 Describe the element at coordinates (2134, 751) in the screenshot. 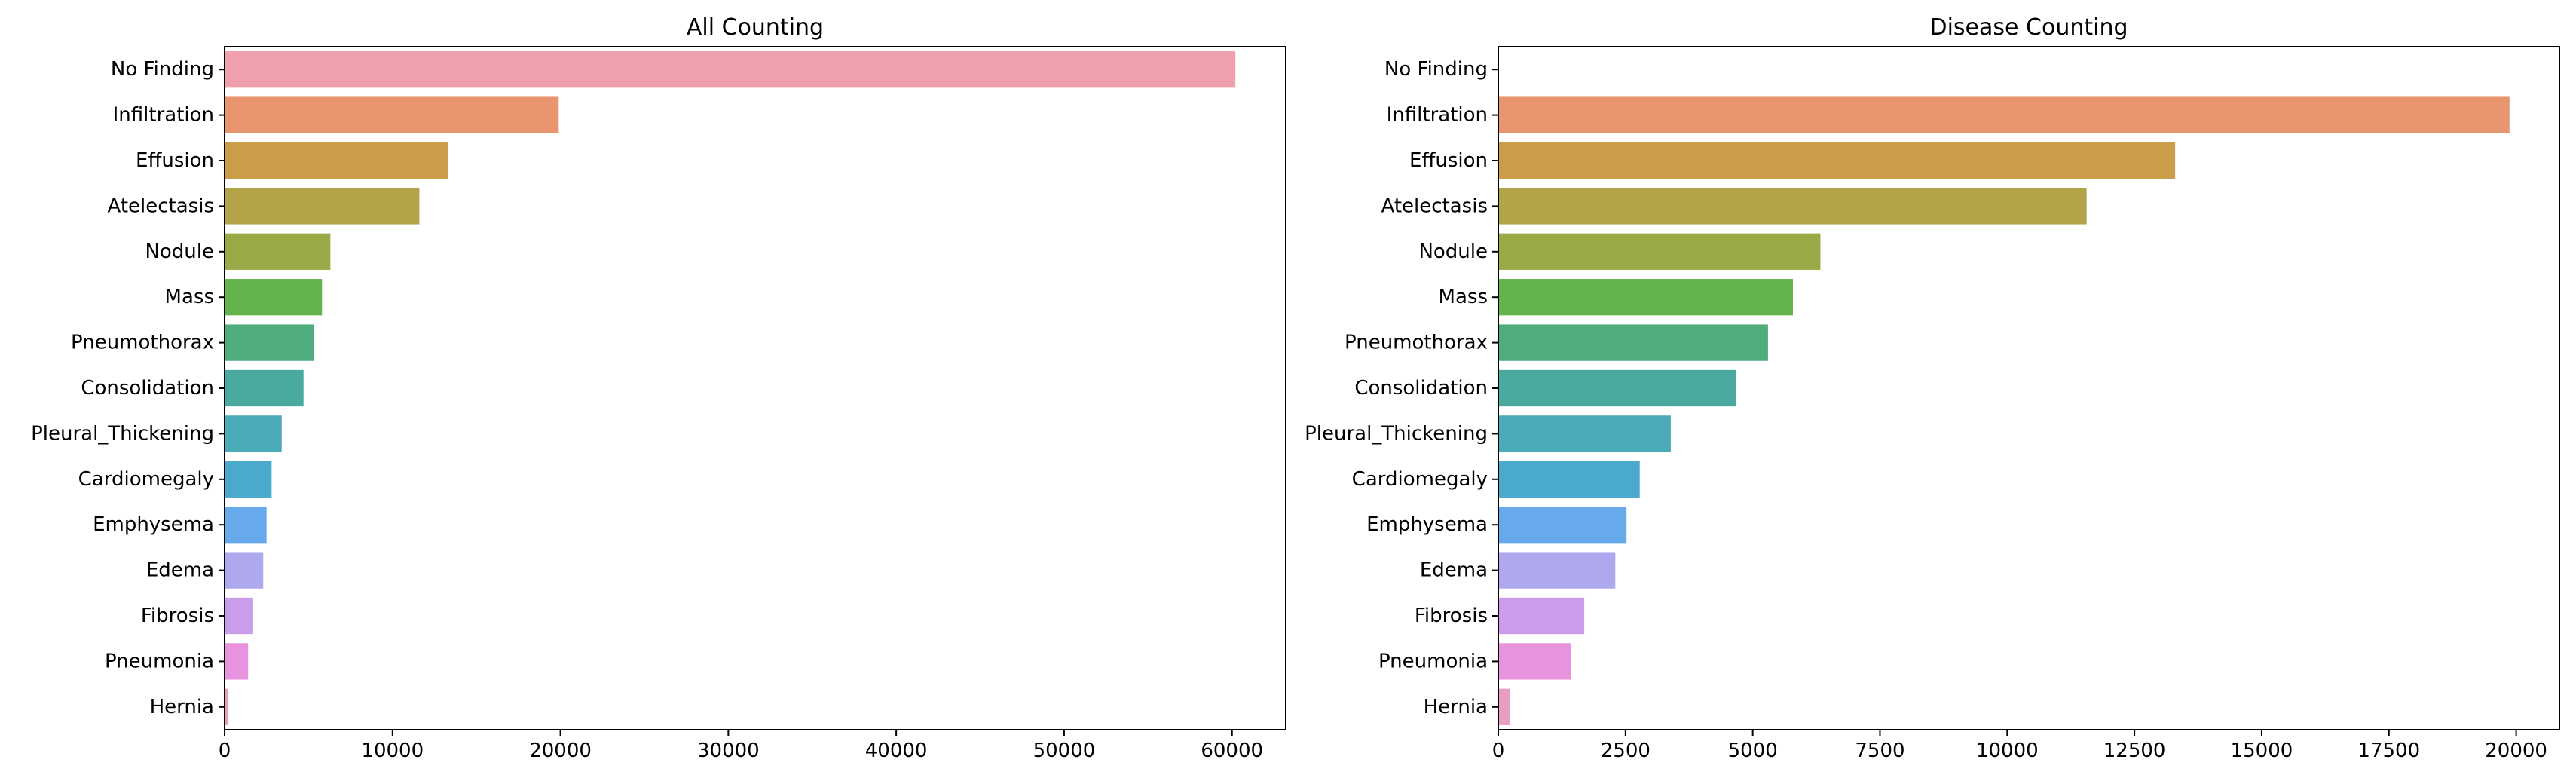

I see `x-tick-label: 12500` at that location.